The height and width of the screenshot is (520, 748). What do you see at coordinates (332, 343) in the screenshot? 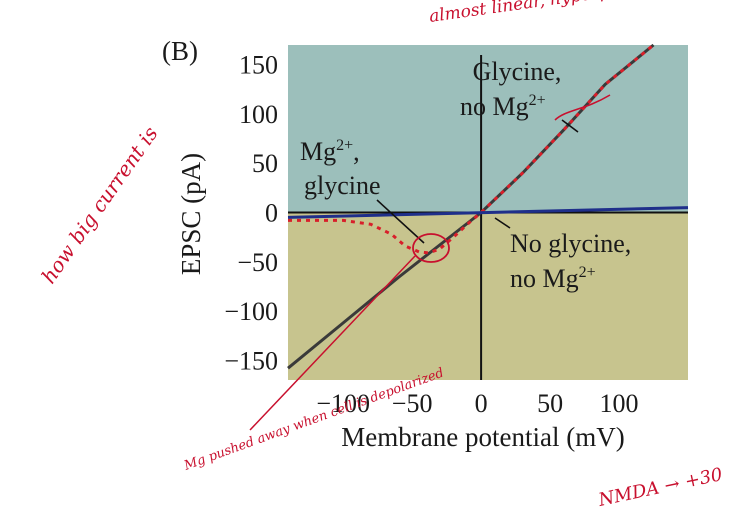
I see `handwritten-arrow` at bounding box center [332, 343].